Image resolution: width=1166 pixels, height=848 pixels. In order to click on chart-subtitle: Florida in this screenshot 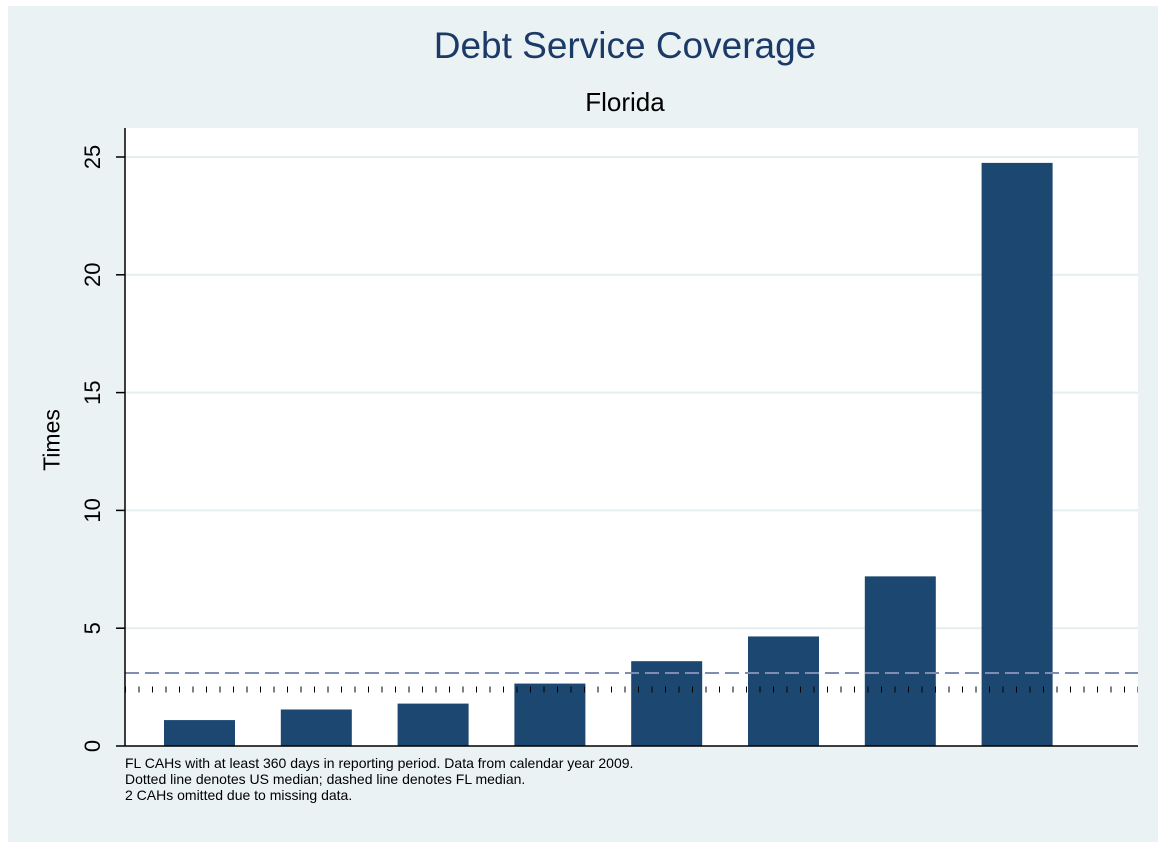, I will do `click(625, 102)`.